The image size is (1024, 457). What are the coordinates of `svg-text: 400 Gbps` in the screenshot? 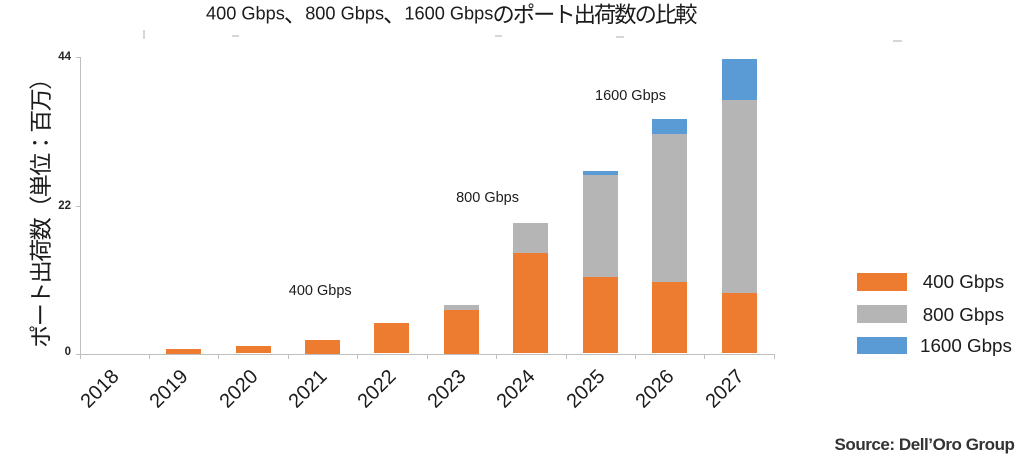 It's located at (245, 14).